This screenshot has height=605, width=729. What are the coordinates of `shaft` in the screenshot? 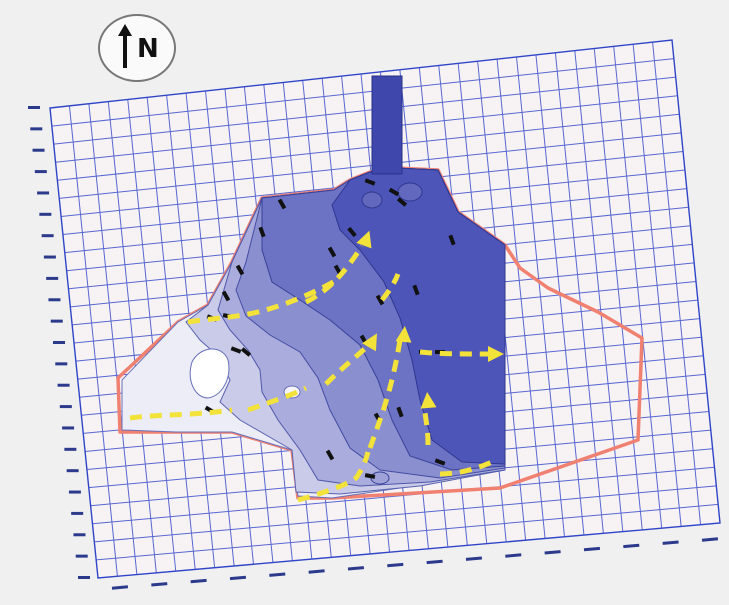 It's located at (387, 125).